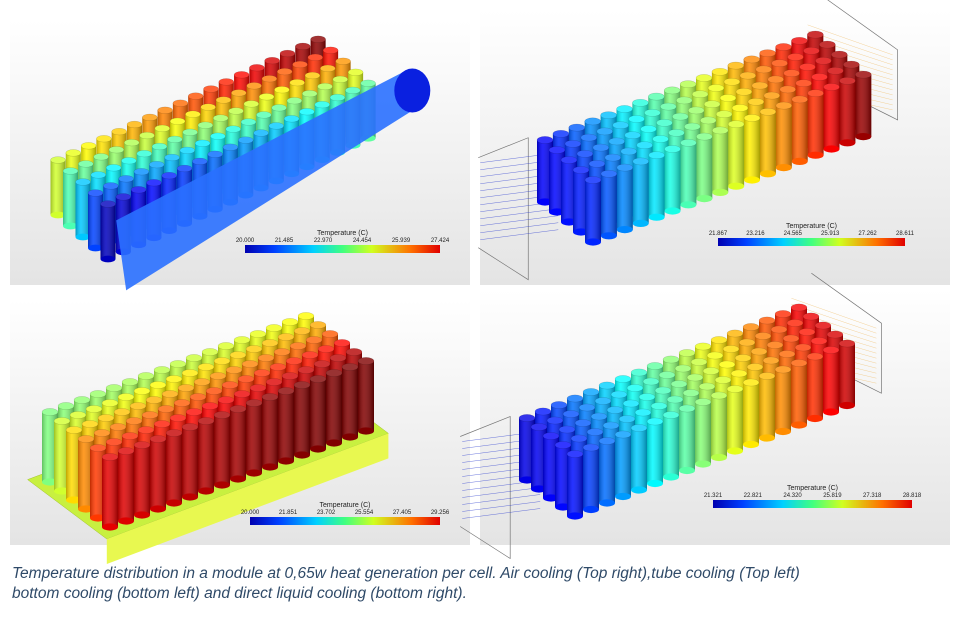 The width and height of the screenshot is (960, 631). Describe the element at coordinates (912, 496) in the screenshot. I see `colorbar-tick-label: 28.818` at that location.